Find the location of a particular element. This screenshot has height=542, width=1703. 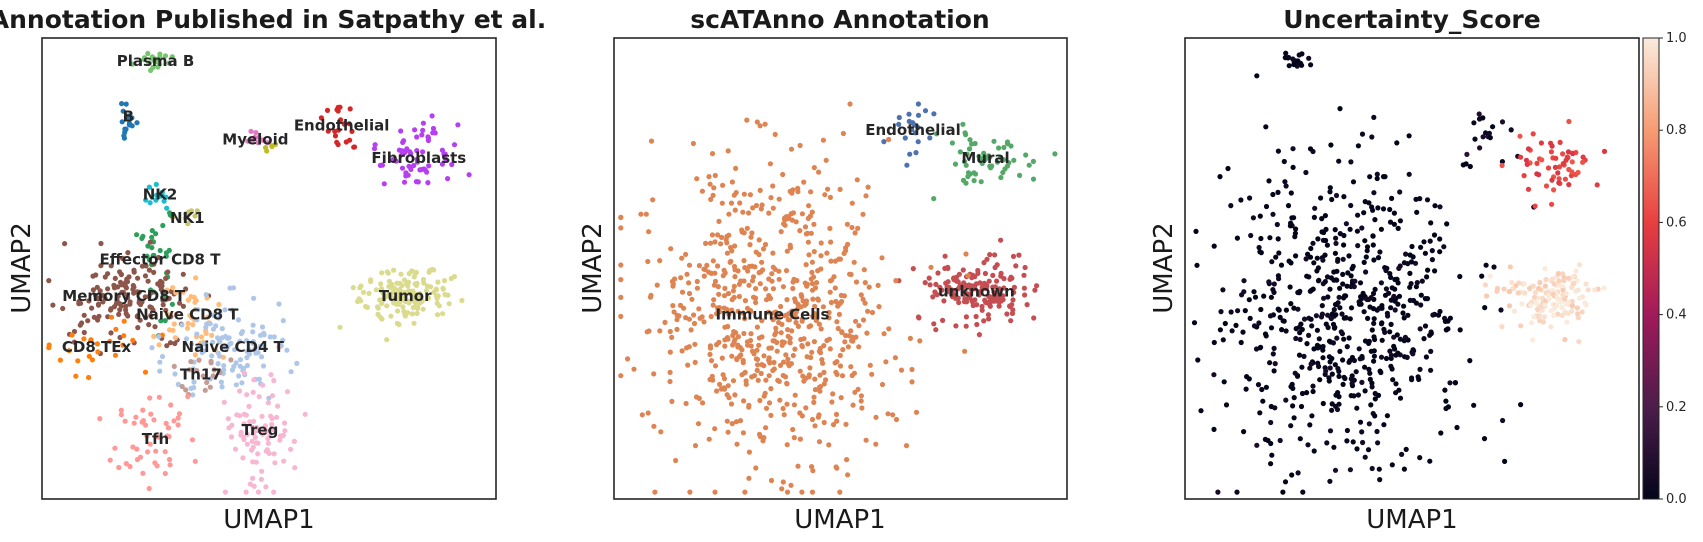

cluster-label: unknown is located at coordinates (976, 292).